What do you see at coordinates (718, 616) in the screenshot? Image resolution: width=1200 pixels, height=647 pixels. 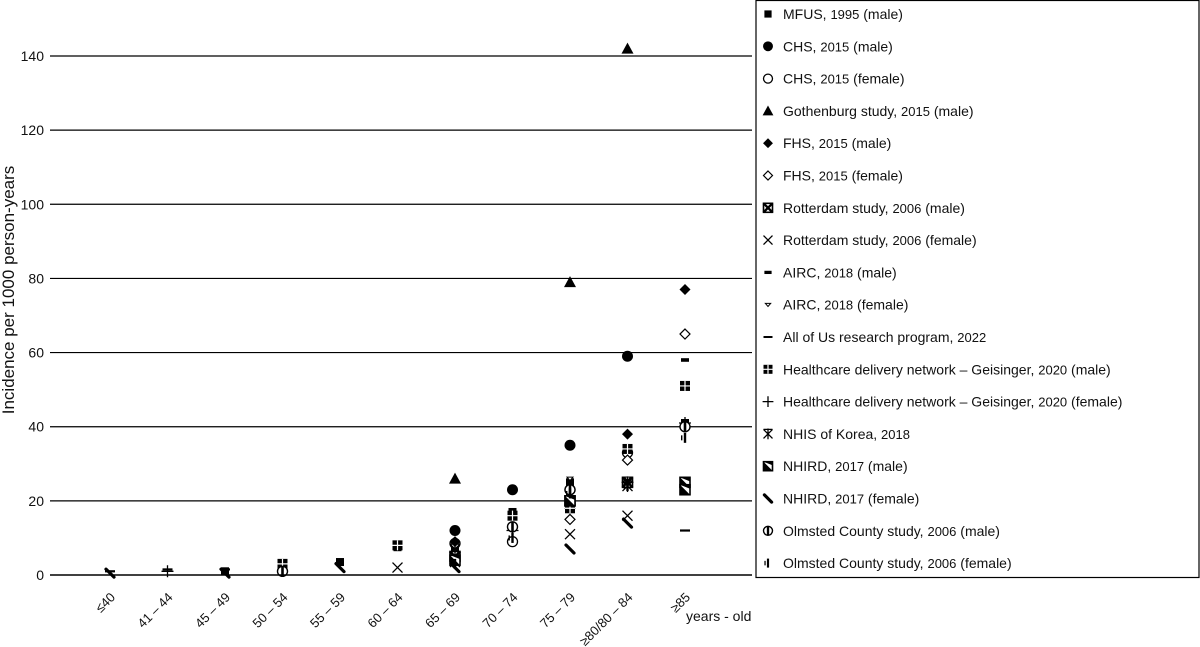 I see `x-axis-label: years - old` at bounding box center [718, 616].